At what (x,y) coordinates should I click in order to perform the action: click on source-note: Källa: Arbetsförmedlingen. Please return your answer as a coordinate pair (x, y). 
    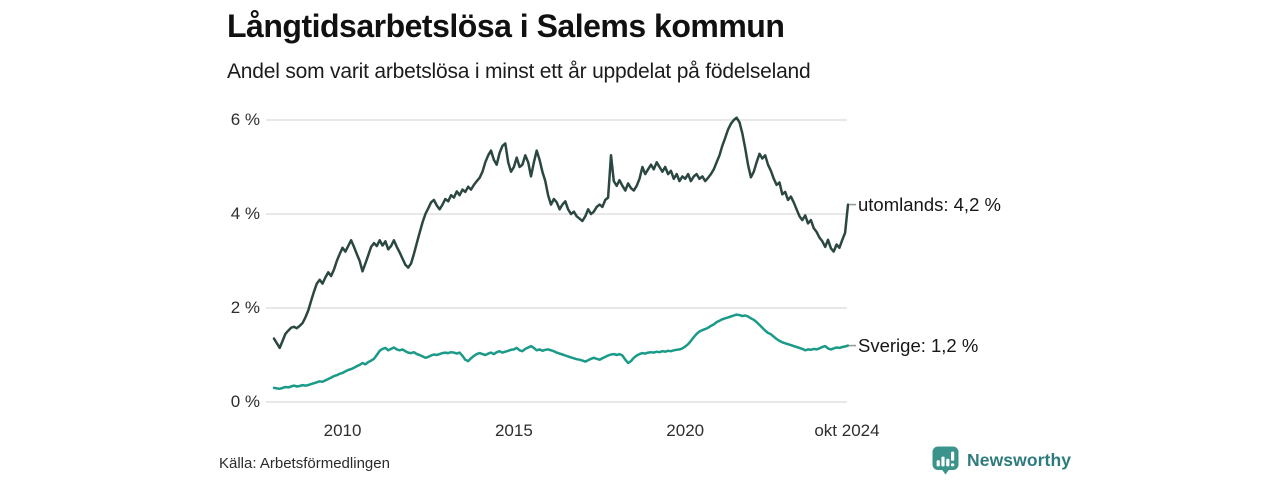
    Looking at the image, I should click on (304, 463).